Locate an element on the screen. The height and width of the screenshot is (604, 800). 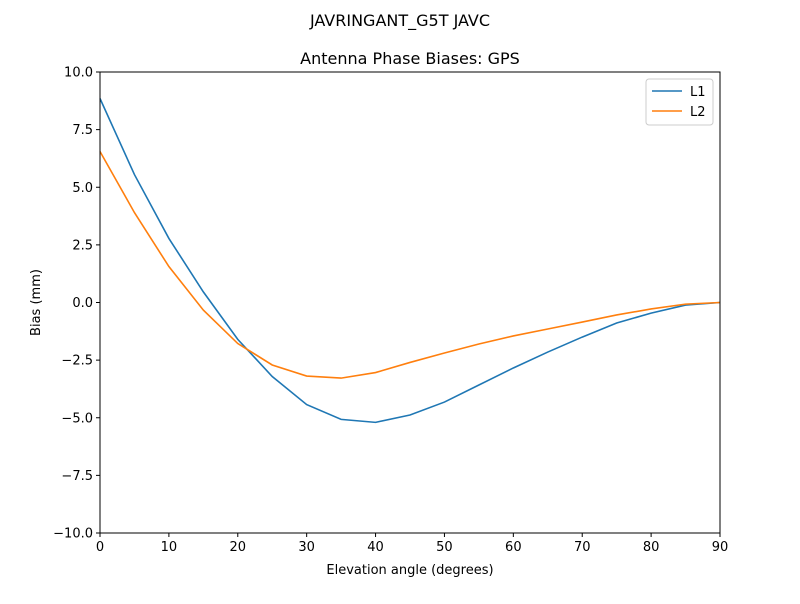
y-tick-label: 10.0 is located at coordinates (78, 73).